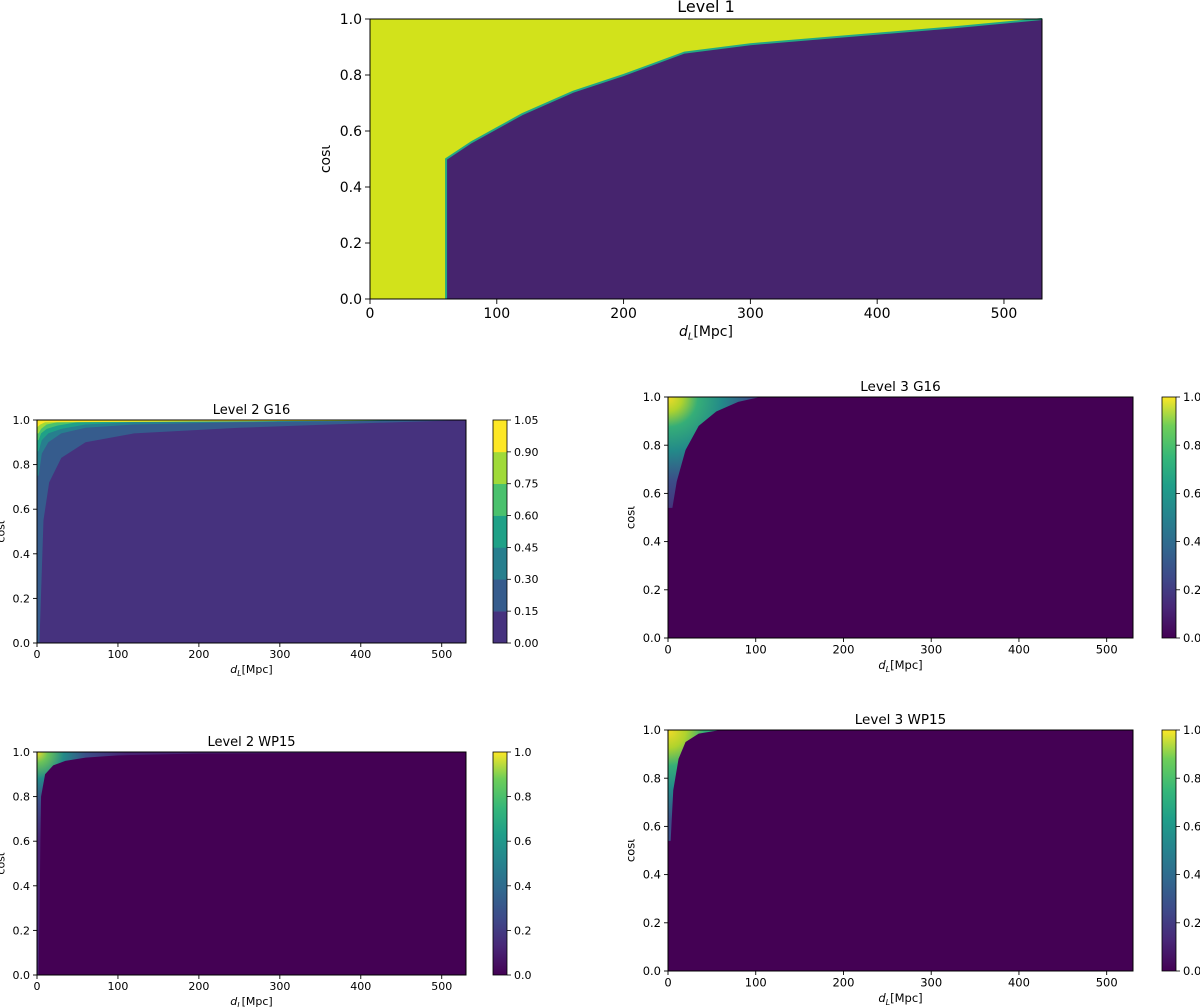 The width and height of the screenshot is (1200, 1007). I want to click on colorbar-tick-label: 0.30, so click(526, 579).